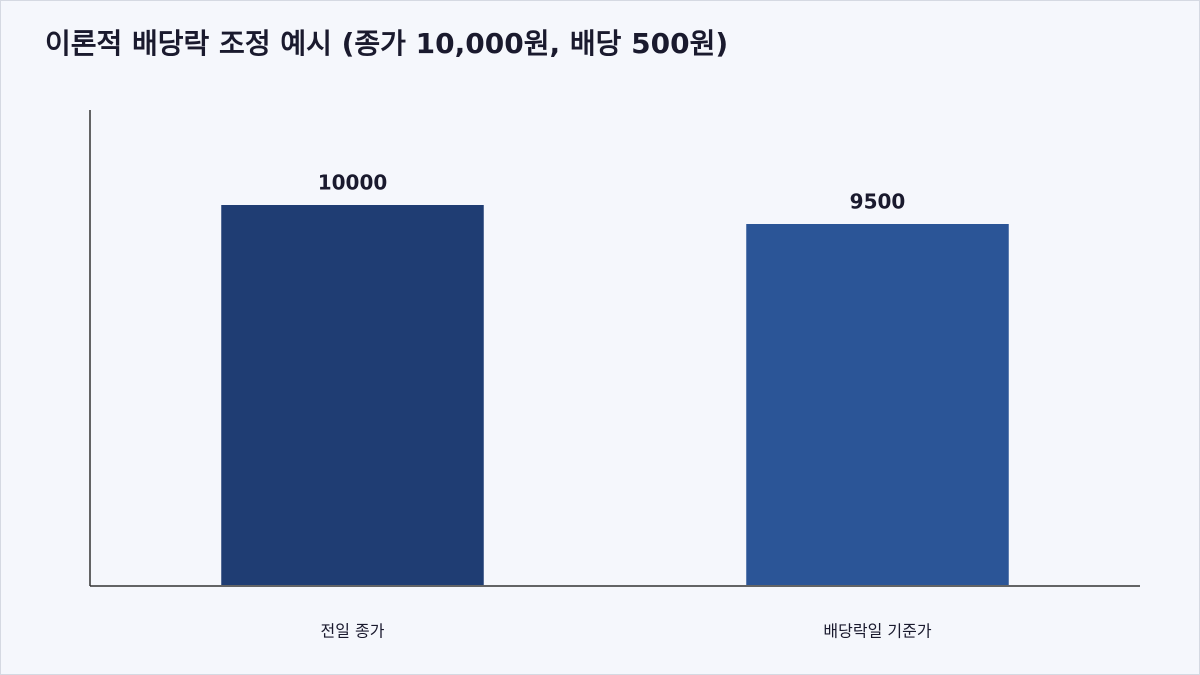 This screenshot has width=1200, height=675. What do you see at coordinates (353, 183) in the screenshot?
I see `data-label: 10000` at bounding box center [353, 183].